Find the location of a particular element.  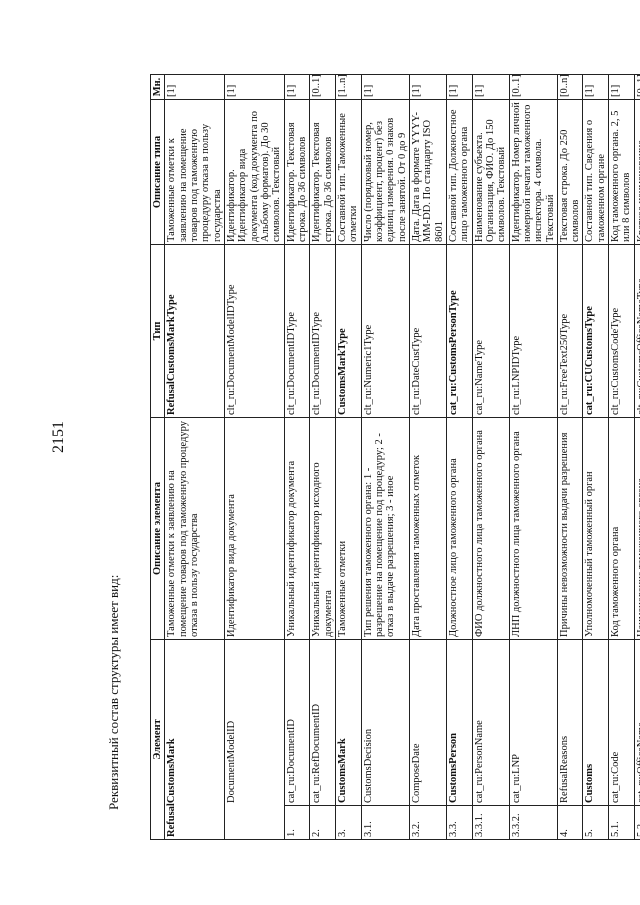

header-cell: Элемент is located at coordinates (157, 739).